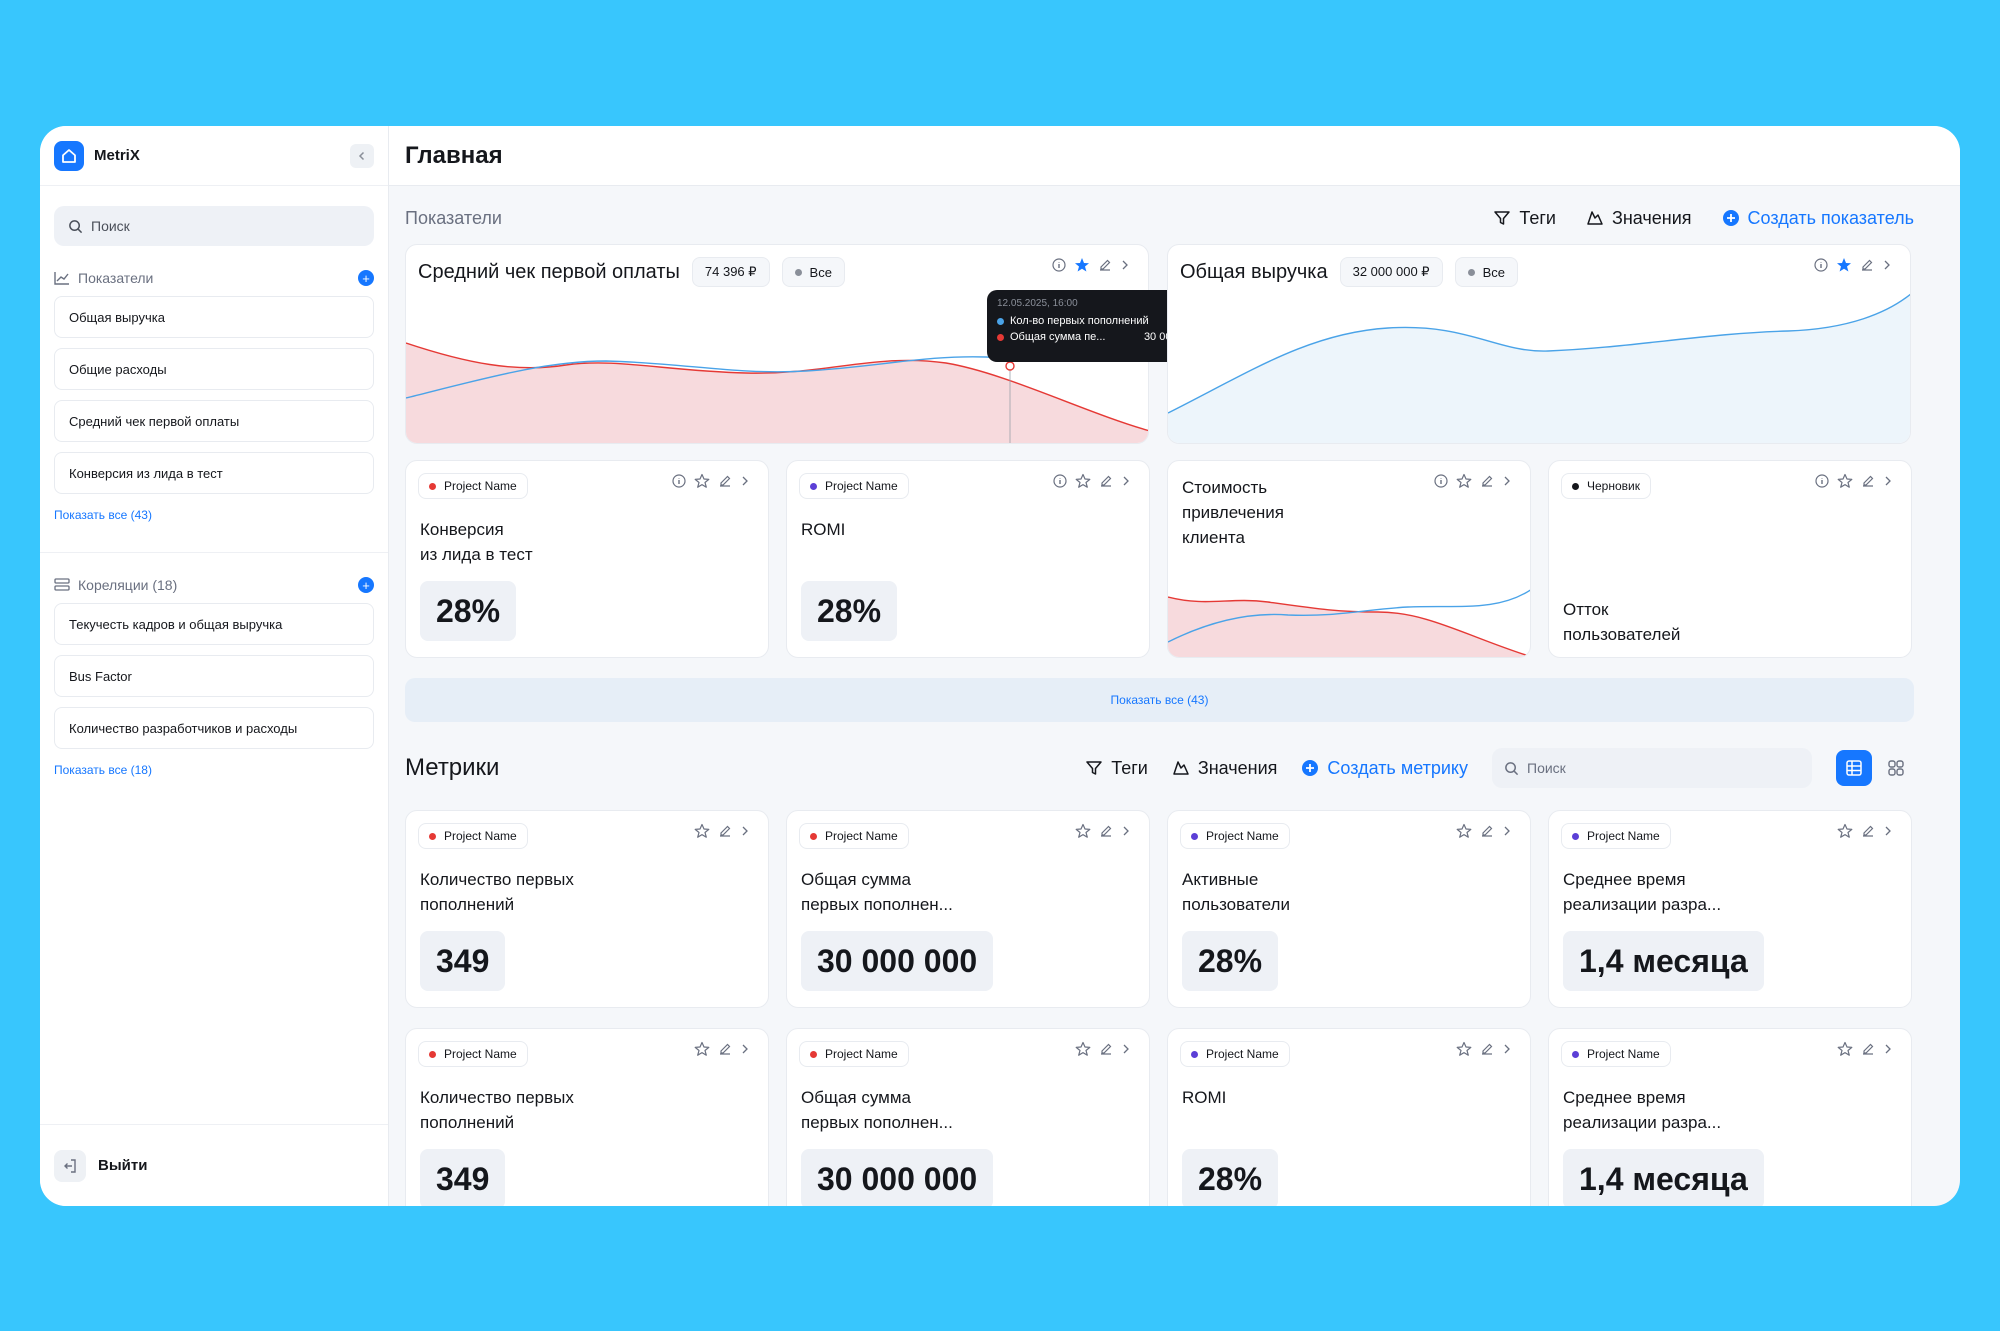 This screenshot has width=2000, height=1331. What do you see at coordinates (968, 559) in the screenshot?
I see `indicator-card: Project Name ROMI 28%` at bounding box center [968, 559].